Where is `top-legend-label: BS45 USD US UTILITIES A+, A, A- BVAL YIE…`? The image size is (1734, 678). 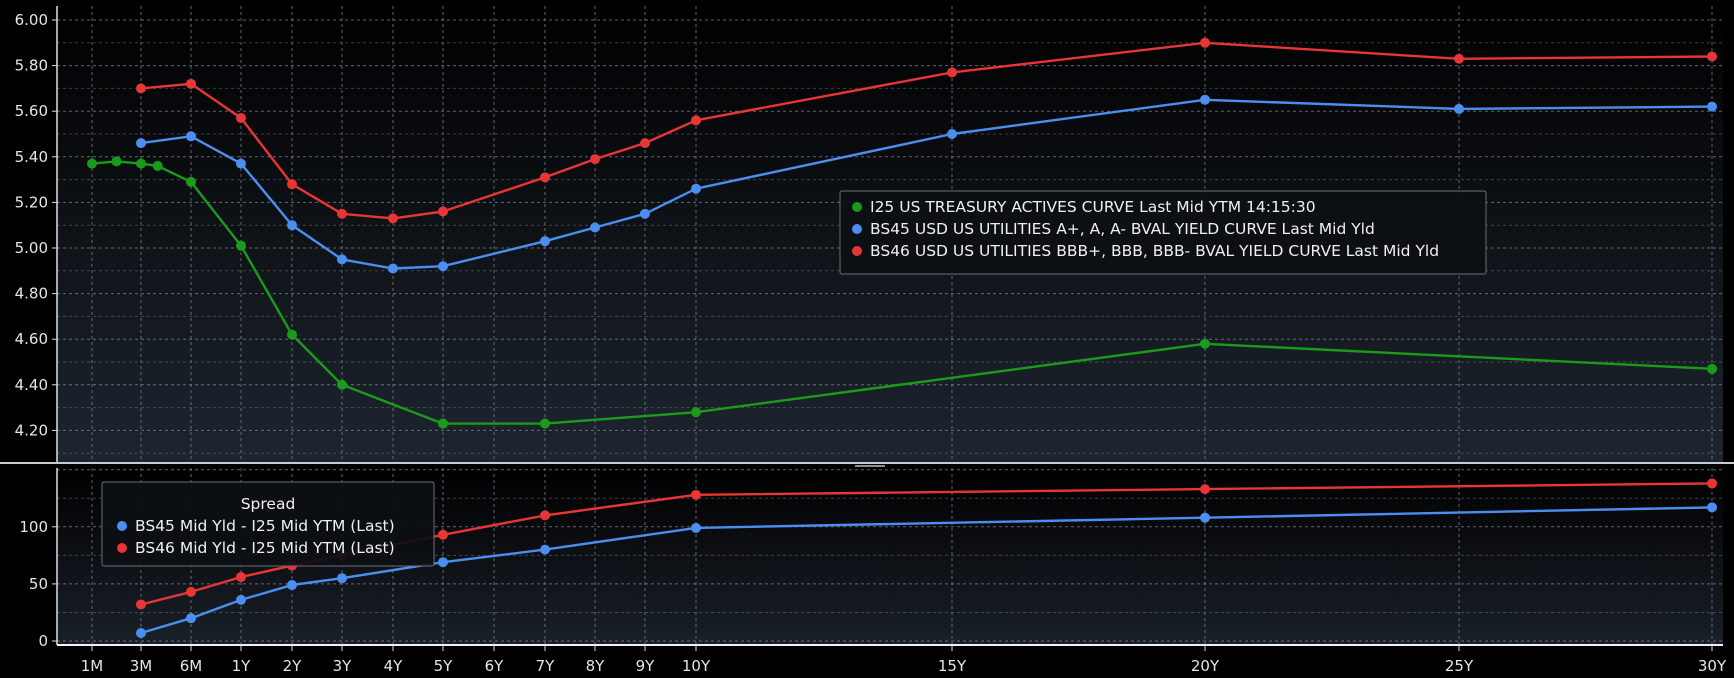
top-legend-label: BS45 USD US UTILITIES A+, A, A- BVAL YIE… is located at coordinates (1122, 229).